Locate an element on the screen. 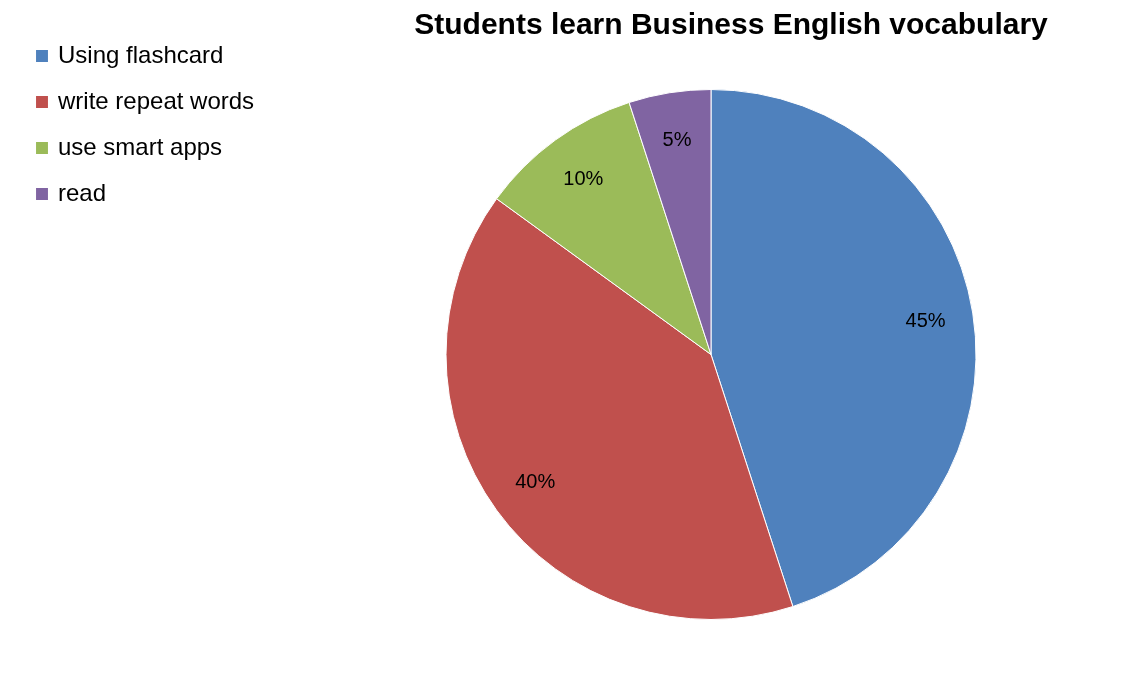  data-label: 5% is located at coordinates (677, 138).